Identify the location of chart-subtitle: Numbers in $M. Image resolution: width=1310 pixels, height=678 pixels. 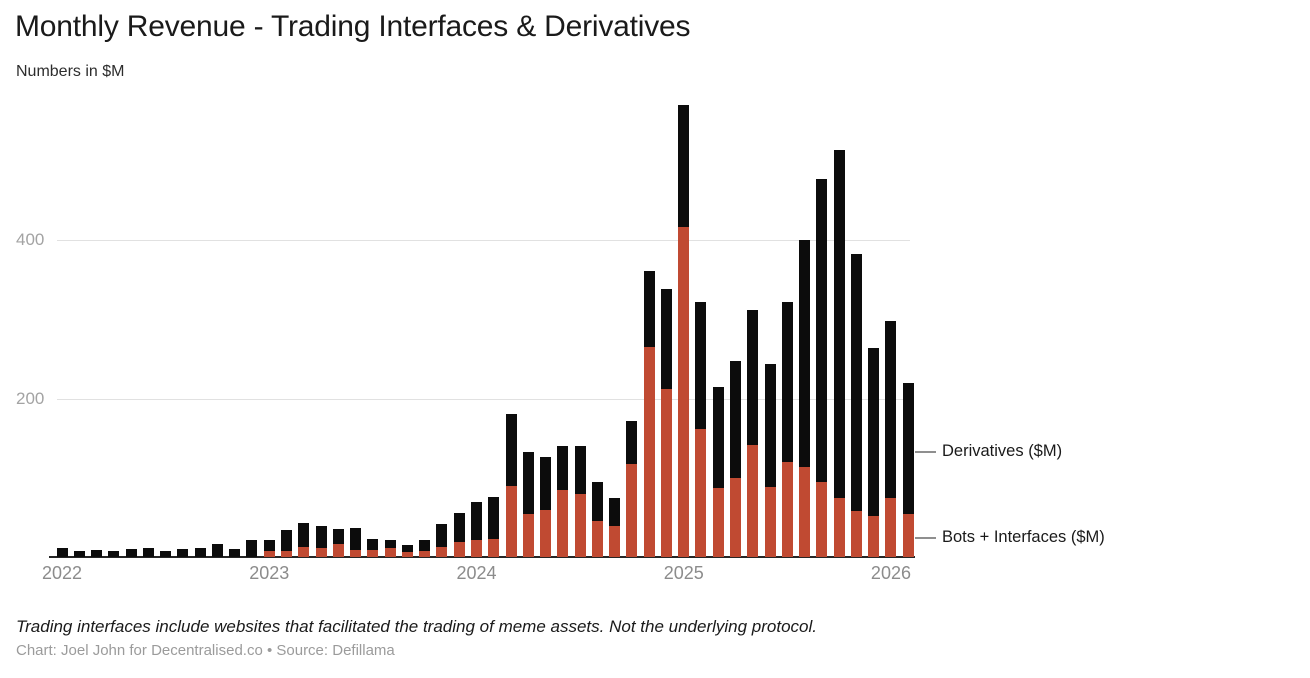
(70, 71).